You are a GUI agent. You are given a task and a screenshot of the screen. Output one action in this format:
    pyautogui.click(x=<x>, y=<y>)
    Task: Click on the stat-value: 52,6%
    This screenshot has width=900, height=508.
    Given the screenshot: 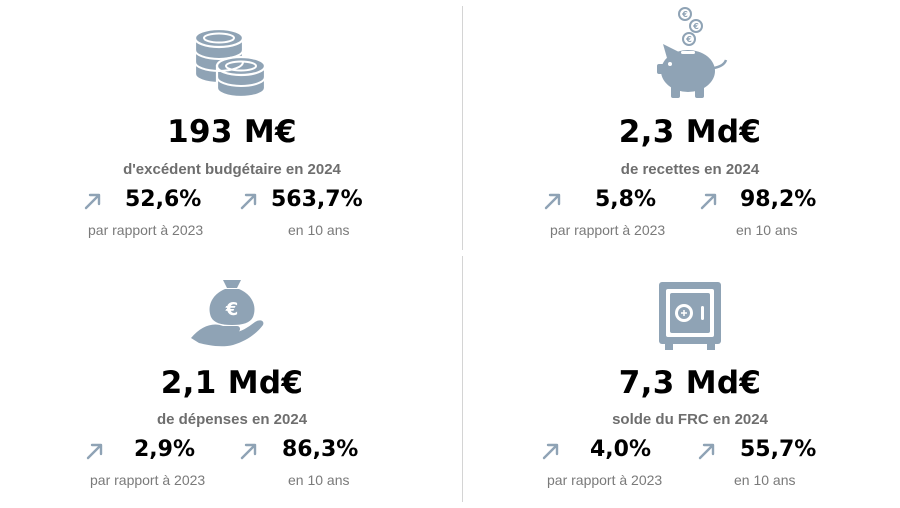 What is the action you would take?
    pyautogui.click(x=163, y=199)
    